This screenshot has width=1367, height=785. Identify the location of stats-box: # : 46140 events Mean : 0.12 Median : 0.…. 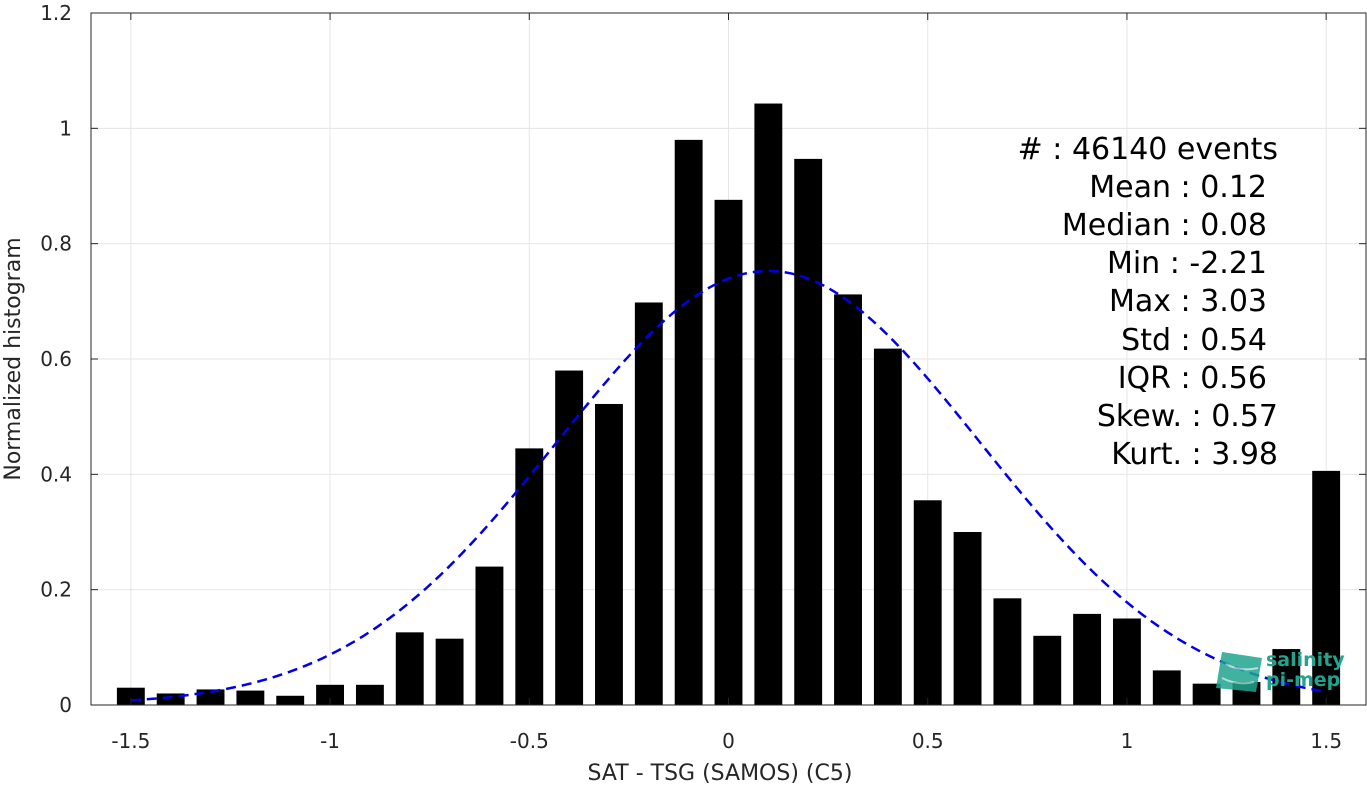
(1148, 302).